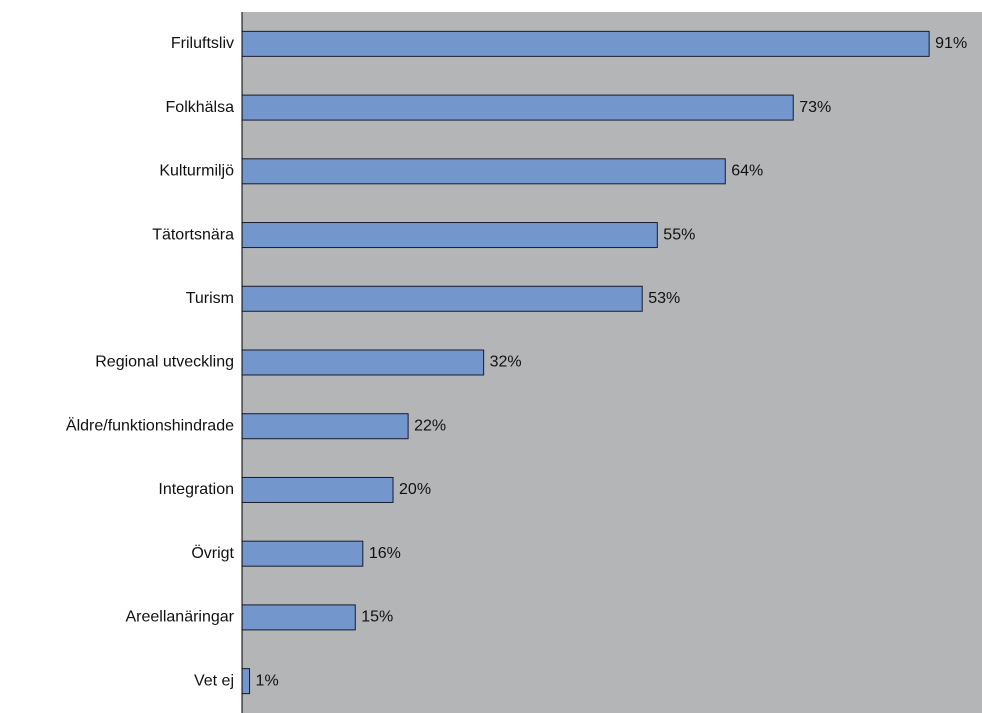 The width and height of the screenshot is (982, 713). I want to click on value-label: 22%, so click(430, 425).